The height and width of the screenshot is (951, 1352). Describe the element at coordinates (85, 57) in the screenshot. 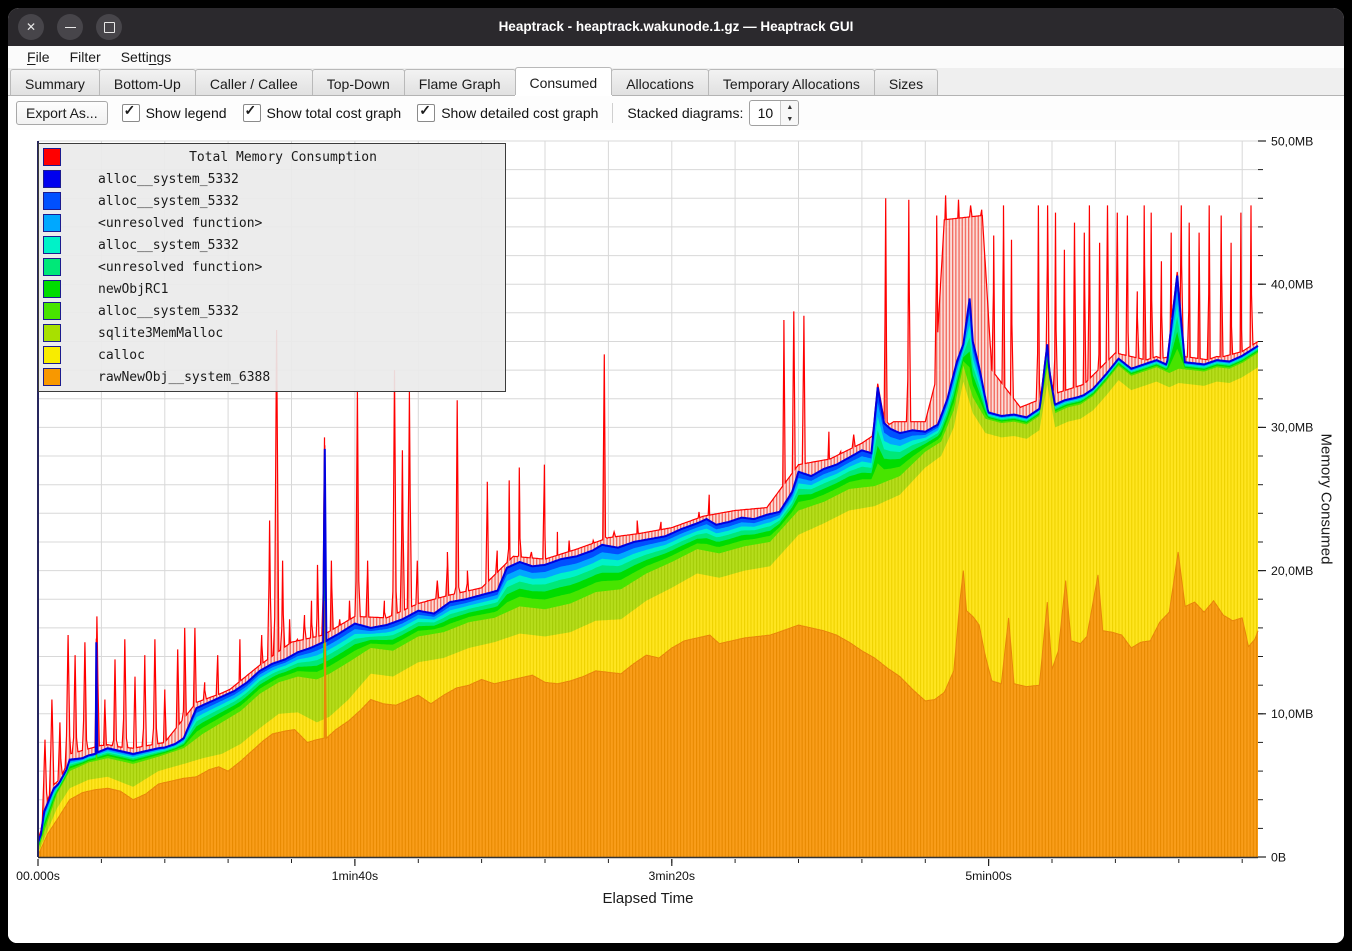

I see `menu-filter: Filter` at that location.